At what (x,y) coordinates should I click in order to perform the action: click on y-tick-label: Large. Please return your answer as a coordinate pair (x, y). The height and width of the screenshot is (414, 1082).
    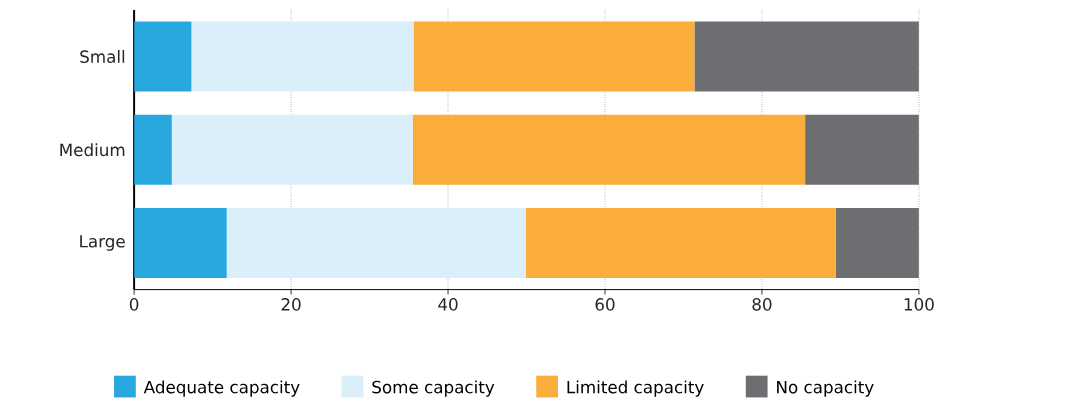
    Looking at the image, I should click on (102, 243).